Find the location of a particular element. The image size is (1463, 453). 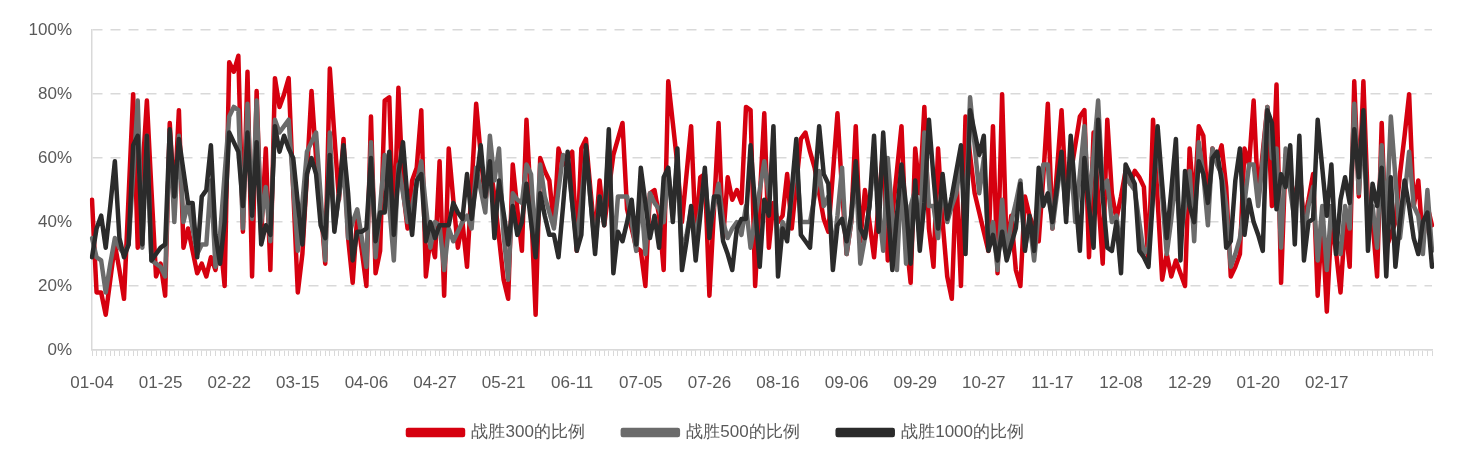

x-tick-label: 06-11 is located at coordinates (572, 382).